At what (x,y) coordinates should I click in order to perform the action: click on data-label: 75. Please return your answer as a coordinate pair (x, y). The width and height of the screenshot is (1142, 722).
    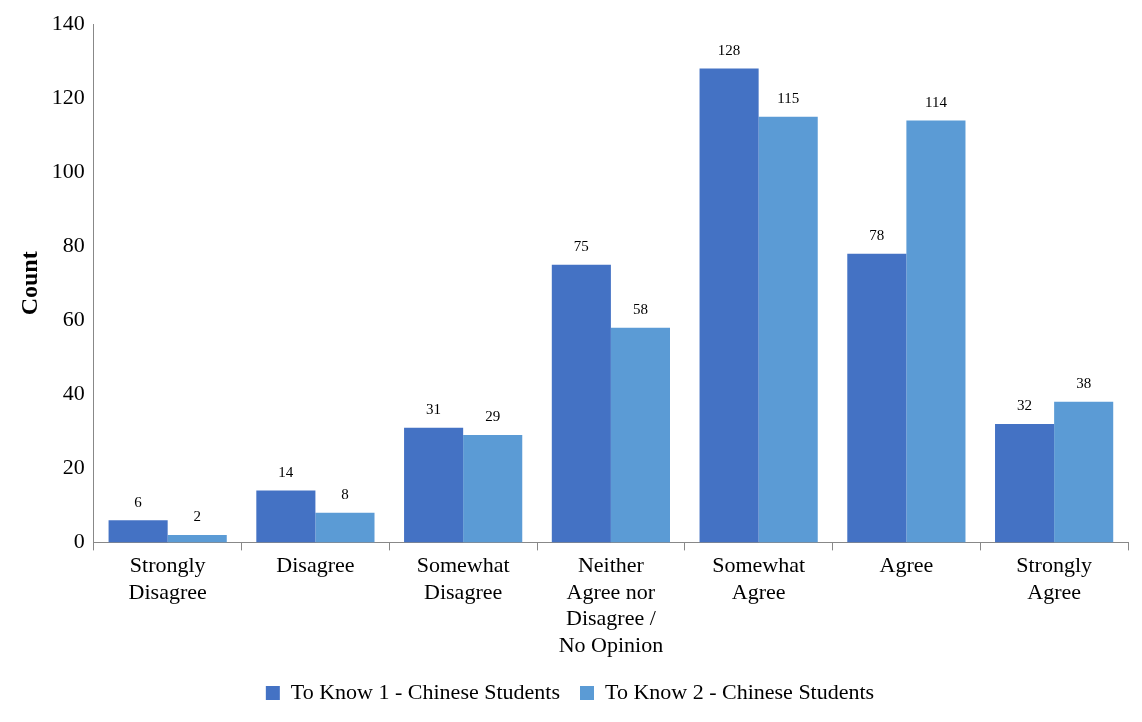
    Looking at the image, I should click on (581, 246).